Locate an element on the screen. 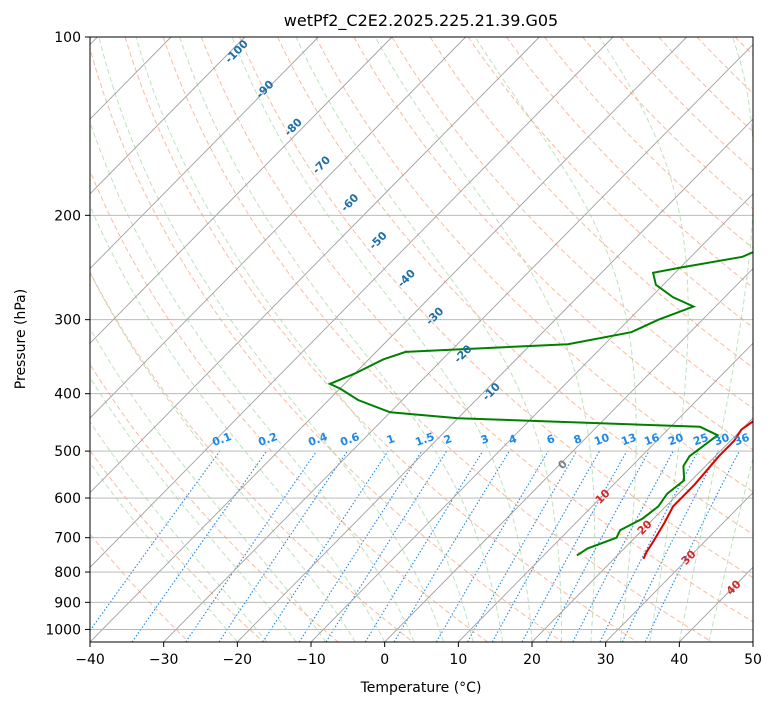 Image resolution: width=775 pixels, height=708 pixels. mixing-ratio-label: 13 is located at coordinates (628, 439).